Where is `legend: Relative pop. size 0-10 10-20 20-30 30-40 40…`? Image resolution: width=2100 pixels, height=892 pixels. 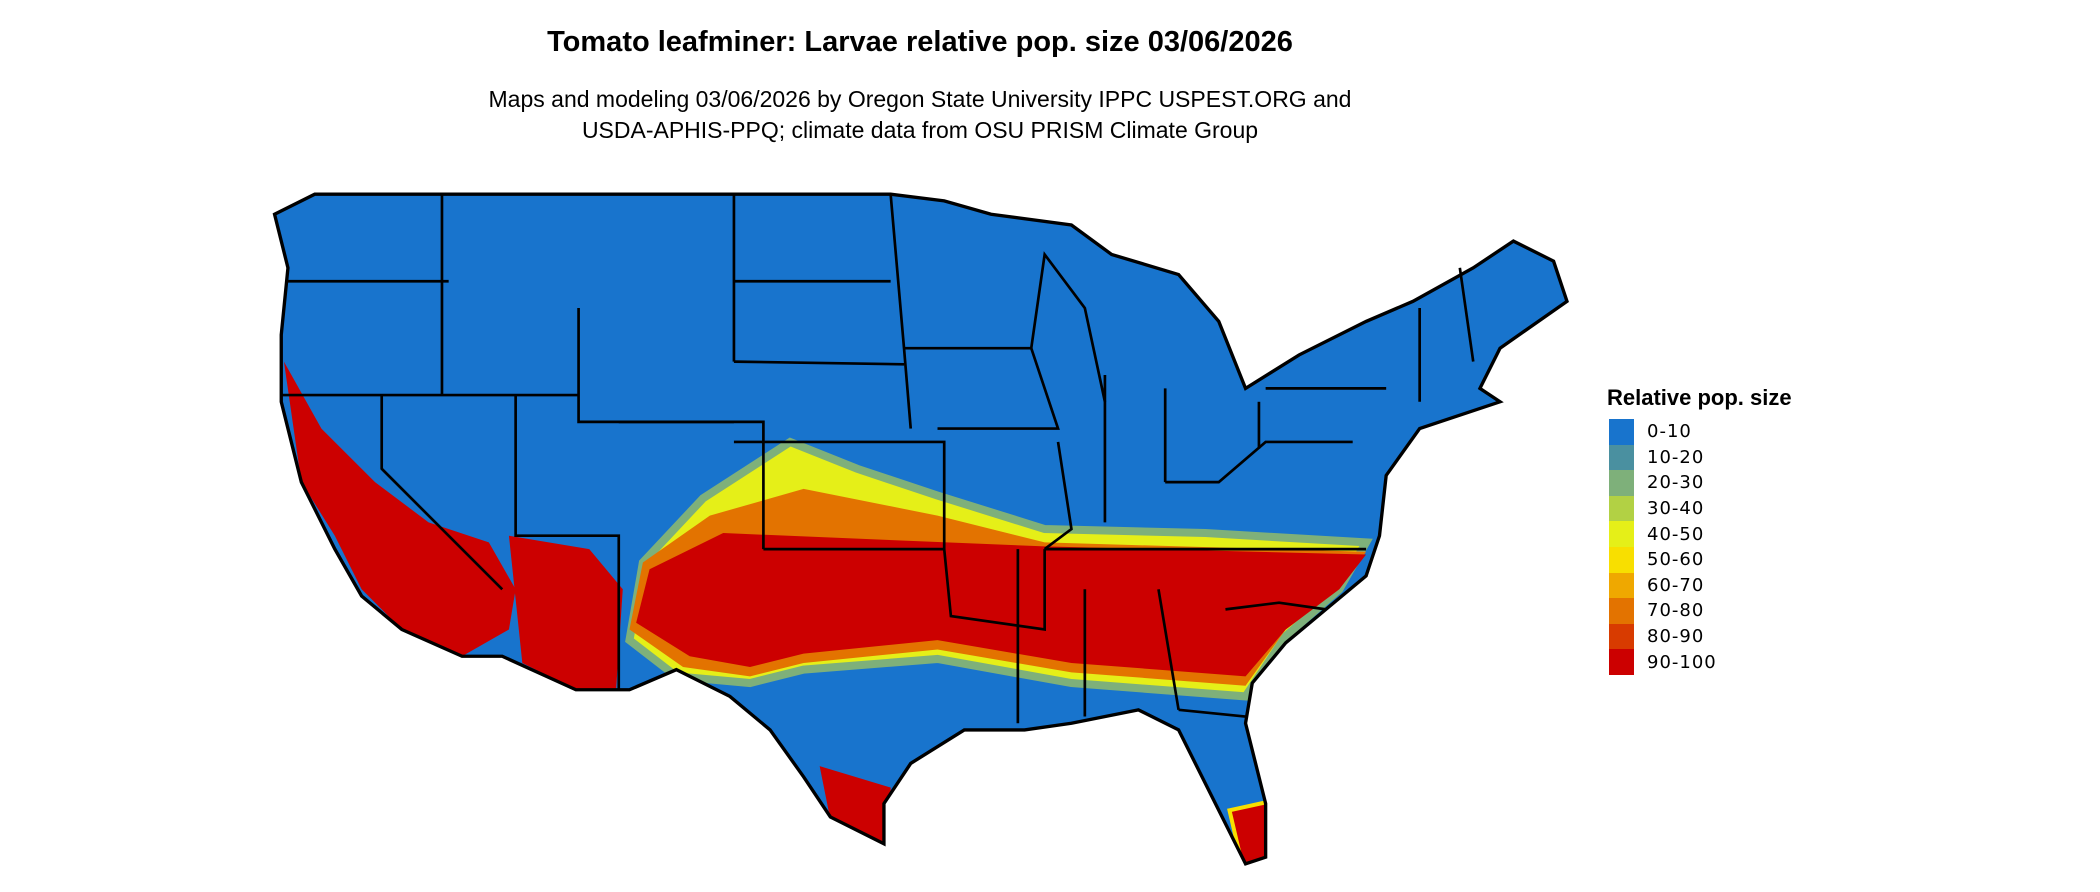 legend: Relative pop. size 0-10 10-20 20-30 30-40 40… is located at coordinates (1699, 530).